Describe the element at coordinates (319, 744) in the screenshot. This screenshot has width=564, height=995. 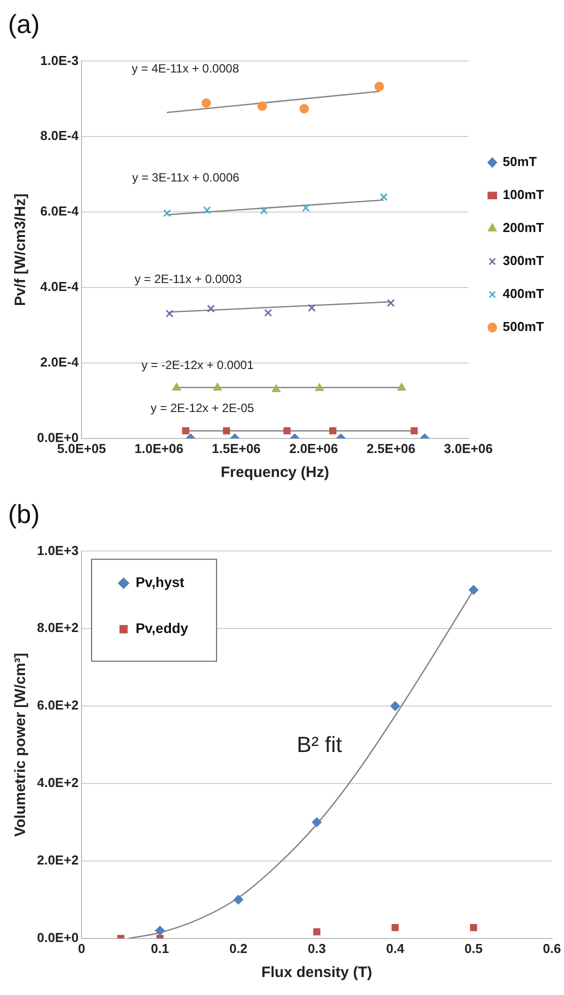
I see `annotation: B² fit` at that location.